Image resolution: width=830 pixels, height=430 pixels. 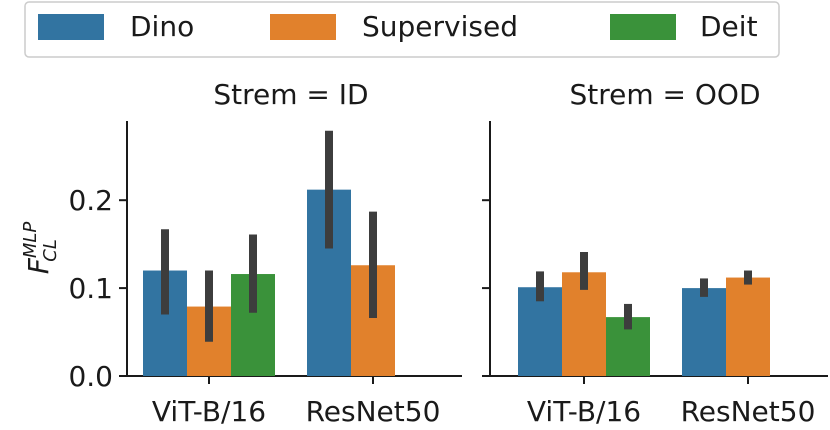 I want to click on y-axis-label-sub: CL, so click(x=50, y=250).